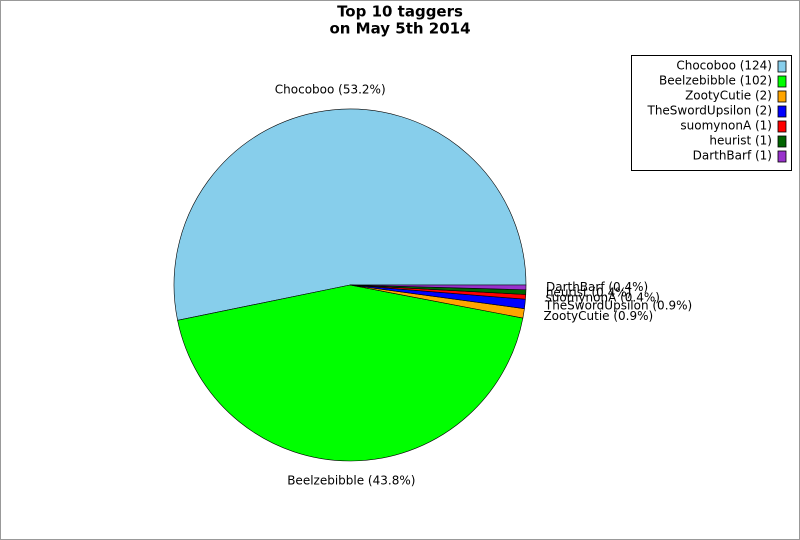 This screenshot has height=540, width=800. Describe the element at coordinates (588, 292) in the screenshot. I see `slice-label: heurist (0.4%)` at that location.